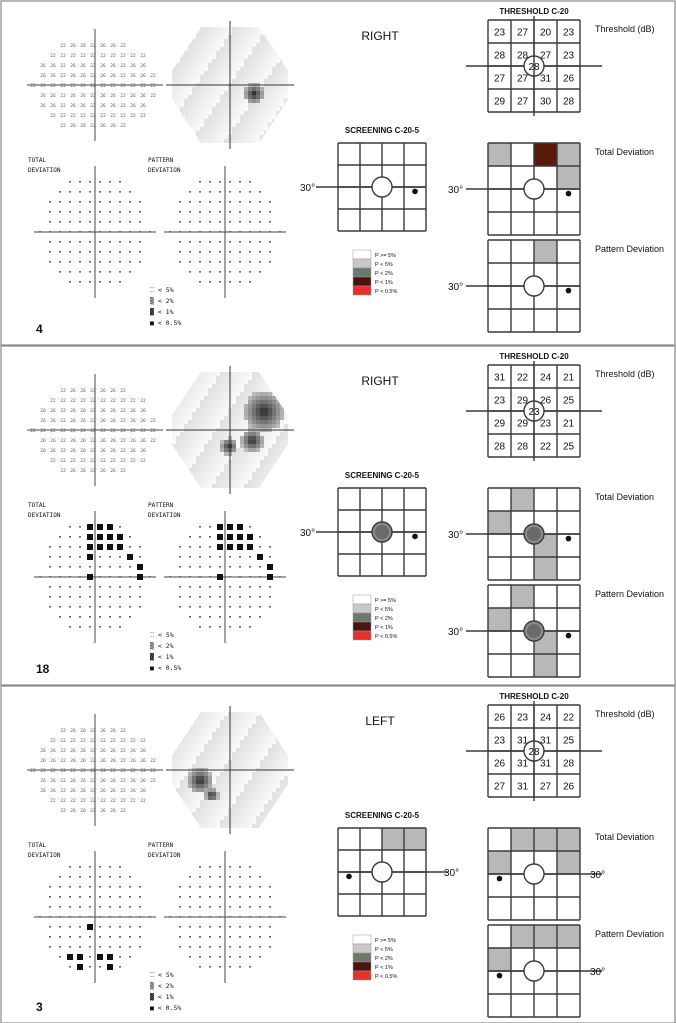 The height and width of the screenshot is (1023, 676). Describe the element at coordinates (500, 764) in the screenshot. I see `threshold-value: 26` at that location.